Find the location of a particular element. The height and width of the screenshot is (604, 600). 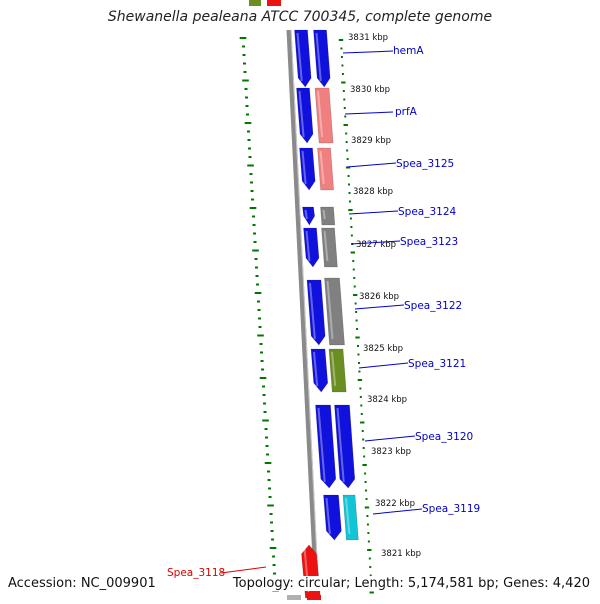

kbp-tick-label: 3823 kbp is located at coordinates (391, 452).